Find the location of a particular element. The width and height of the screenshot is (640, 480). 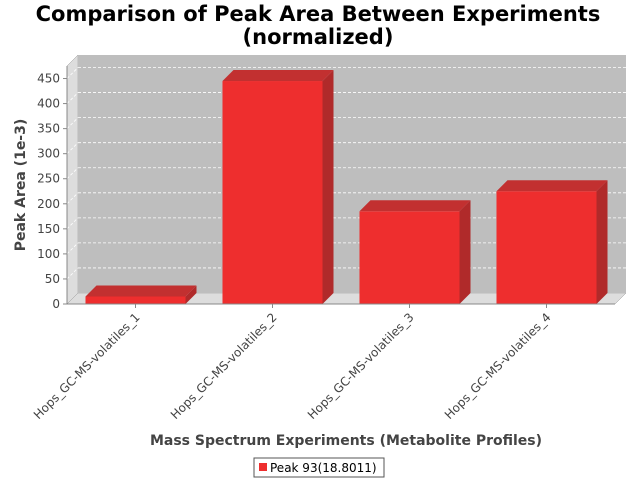

legend-box is located at coordinates (319, 467).